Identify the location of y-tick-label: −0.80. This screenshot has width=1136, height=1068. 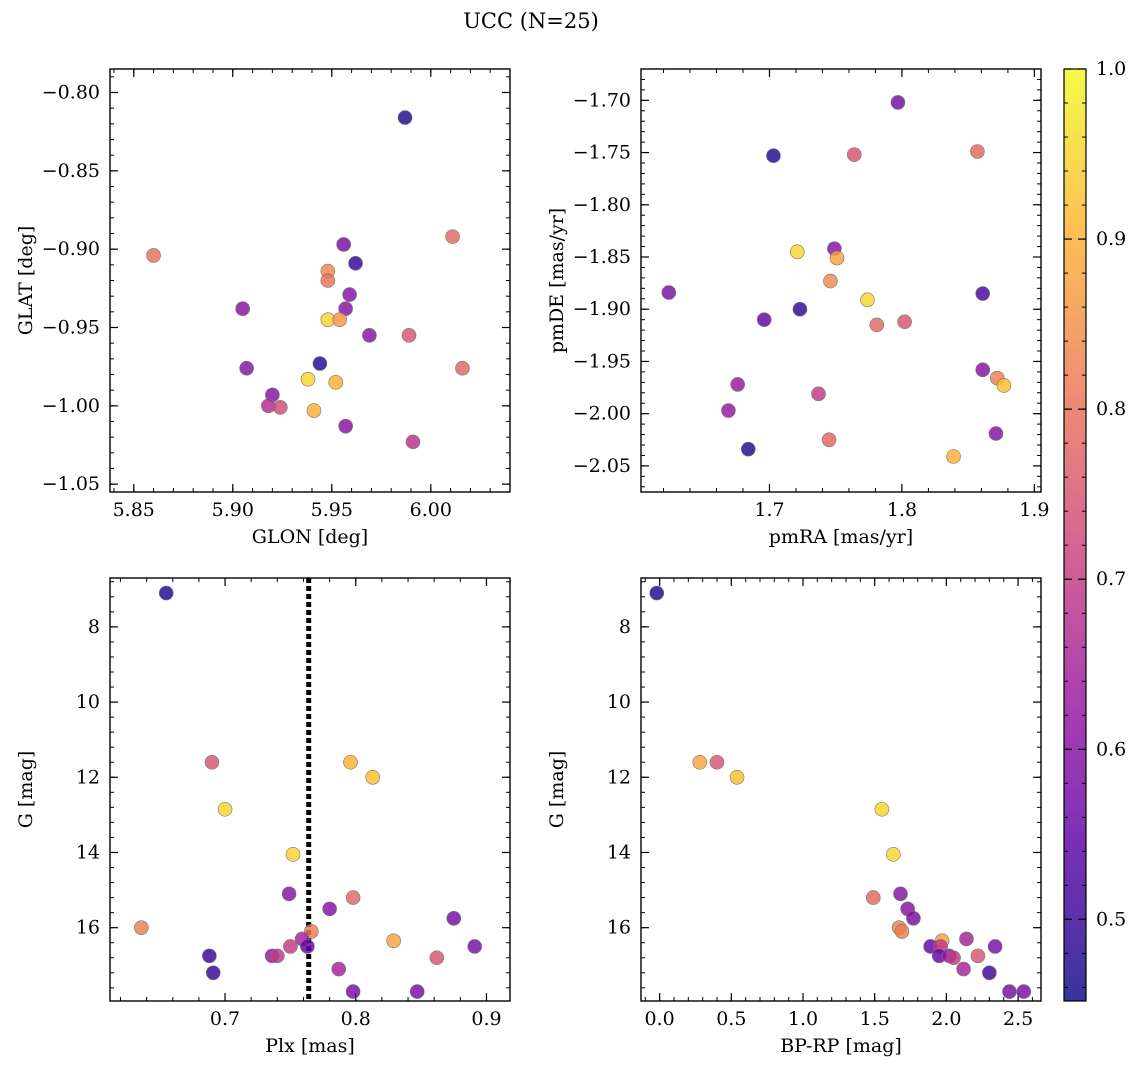
(71, 93).